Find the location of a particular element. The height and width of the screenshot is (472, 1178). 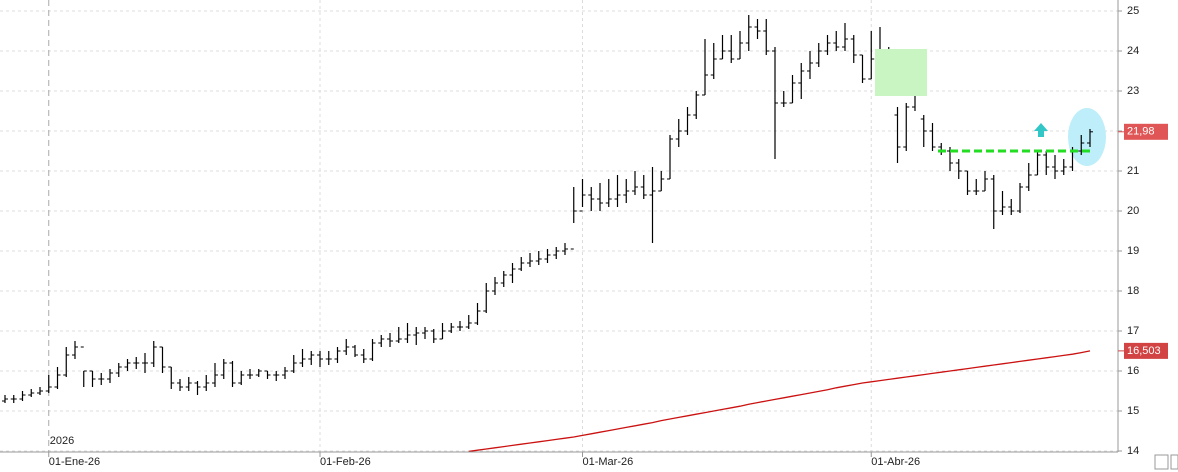

y-tick-label: 25 is located at coordinates (1133, 11).